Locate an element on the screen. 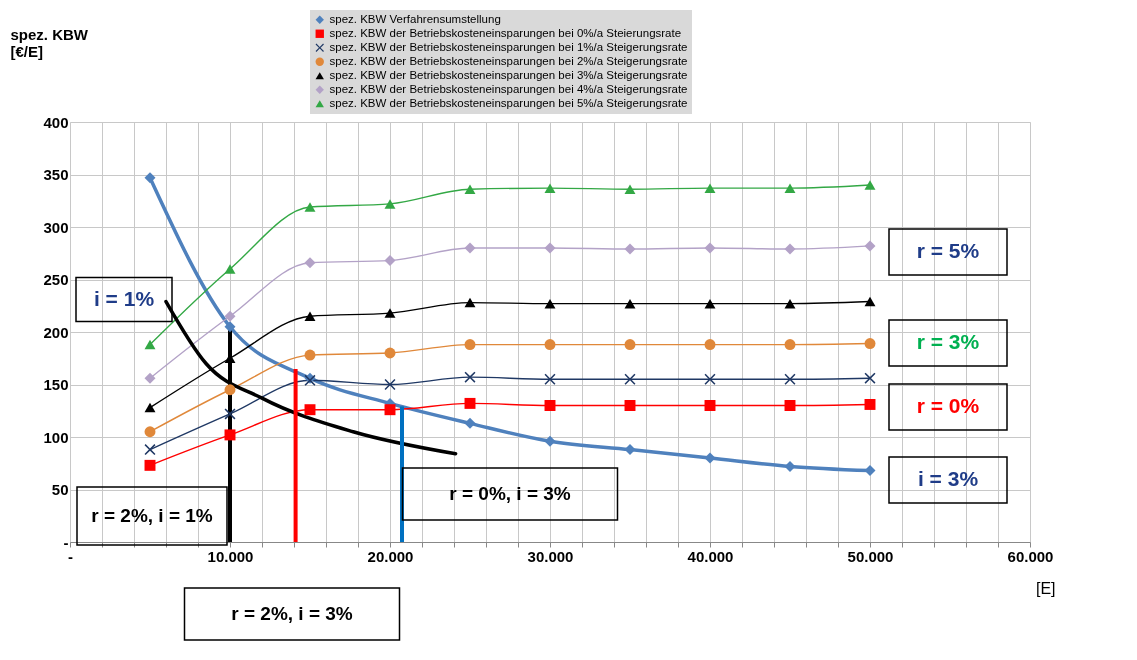 Image resolution: width=1137 pixels, height=660 pixels. x-tick-label: 60.000 is located at coordinates (1030, 556).